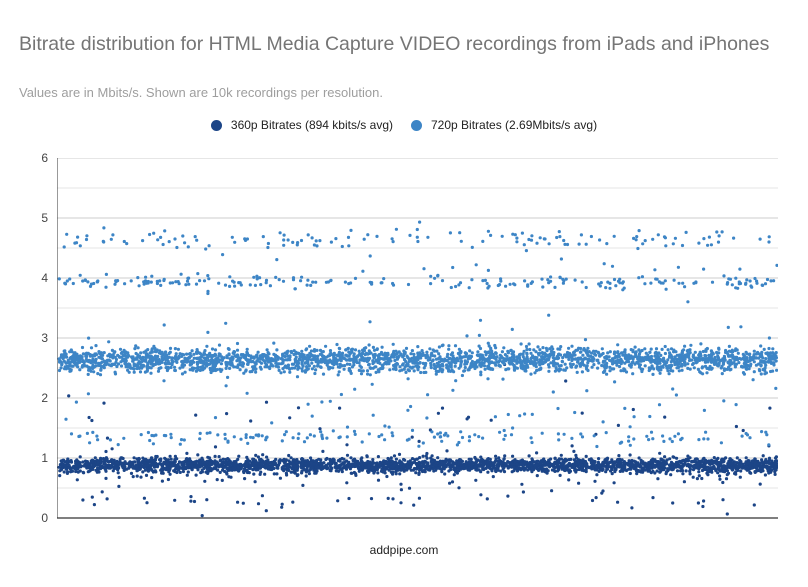 This screenshot has height=587, width=808. Describe the element at coordinates (44, 398) in the screenshot. I see `y-tick-2: 2` at that location.